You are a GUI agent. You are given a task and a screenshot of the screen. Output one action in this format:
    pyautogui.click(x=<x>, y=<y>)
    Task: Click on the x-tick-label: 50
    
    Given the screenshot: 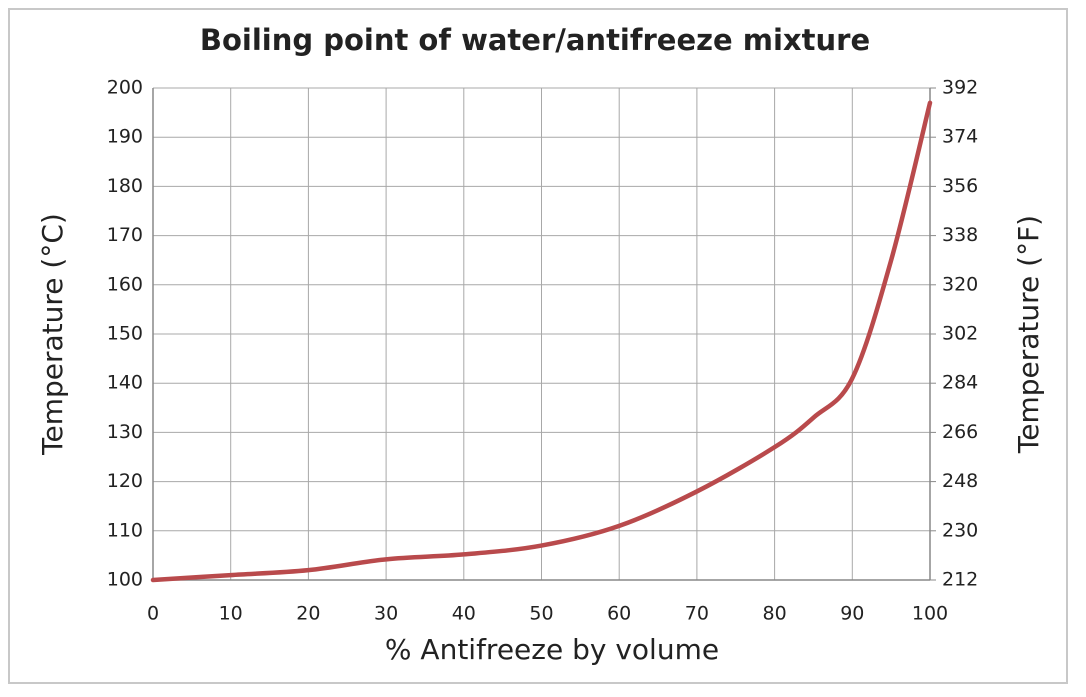 What is the action you would take?
    pyautogui.click(x=541, y=614)
    